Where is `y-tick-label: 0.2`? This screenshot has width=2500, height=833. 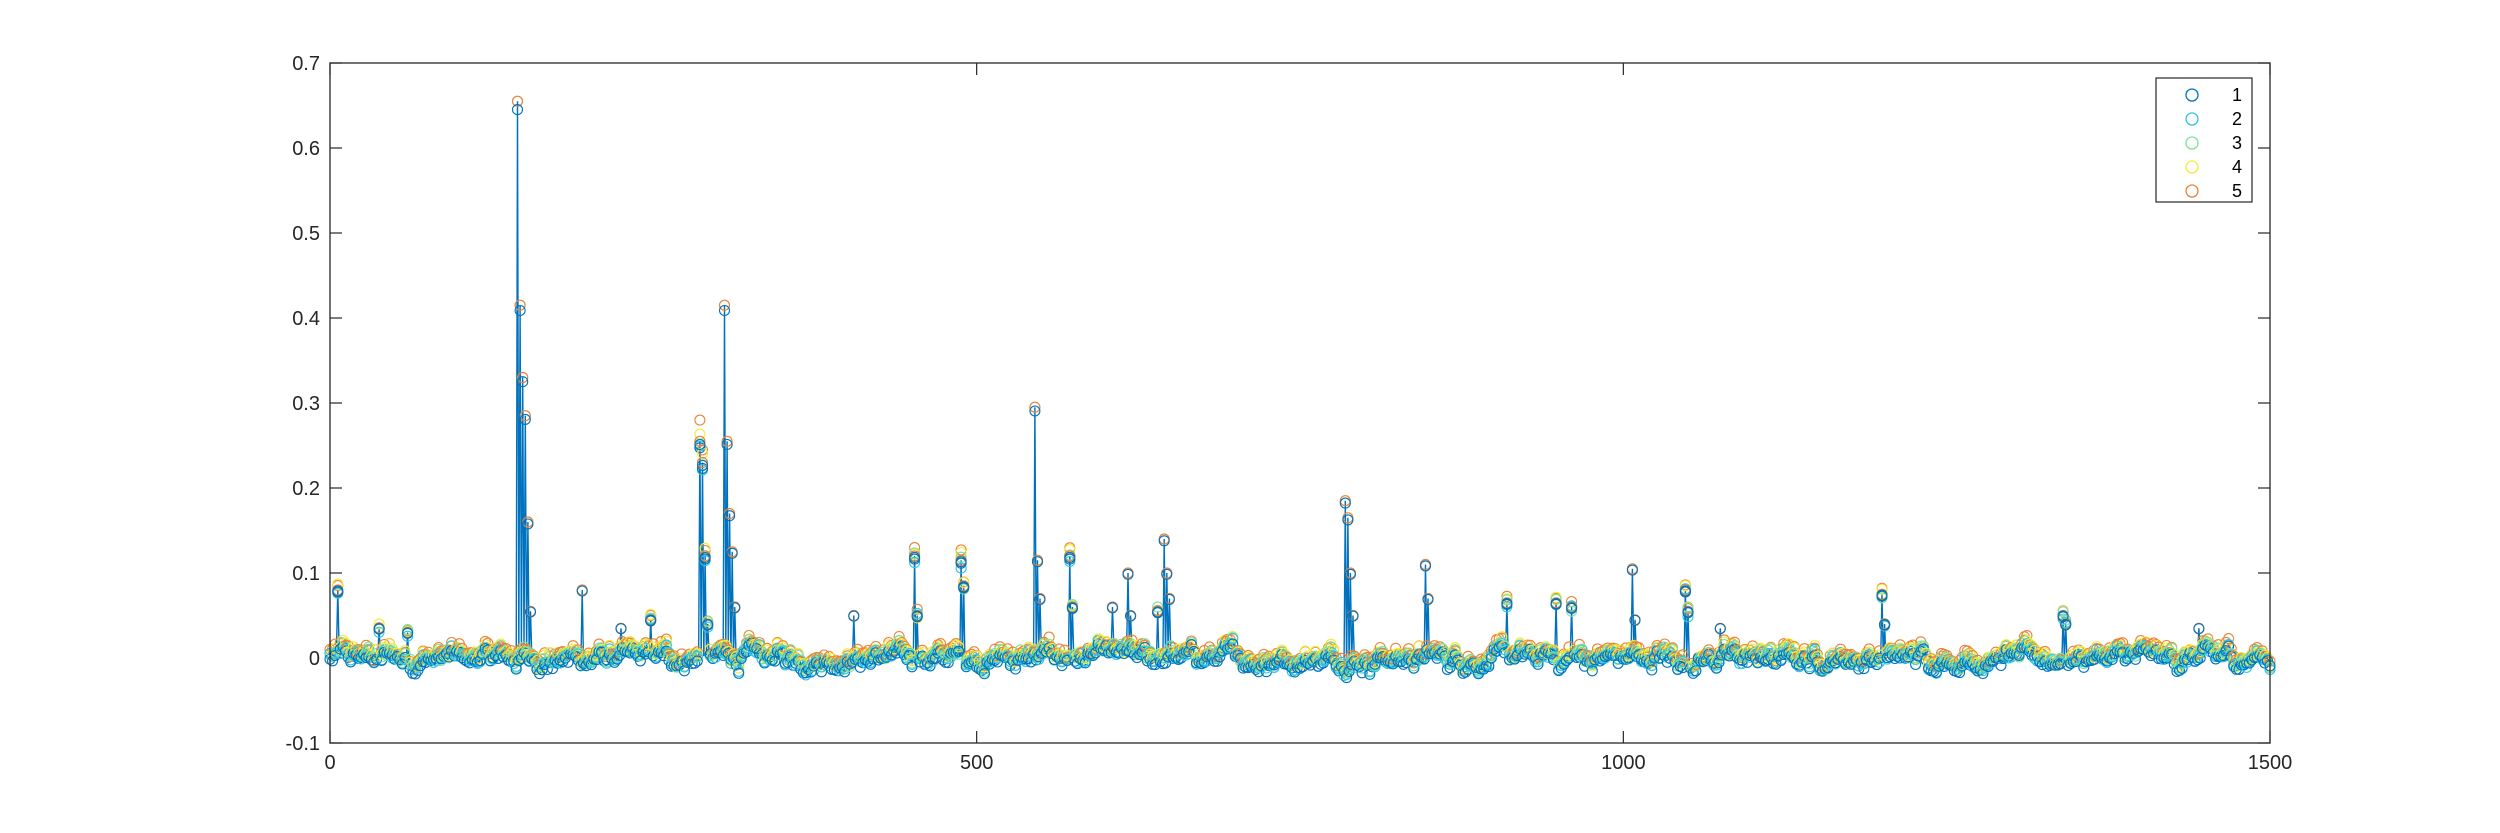
y-tick-label: 0.2 is located at coordinates (306, 489).